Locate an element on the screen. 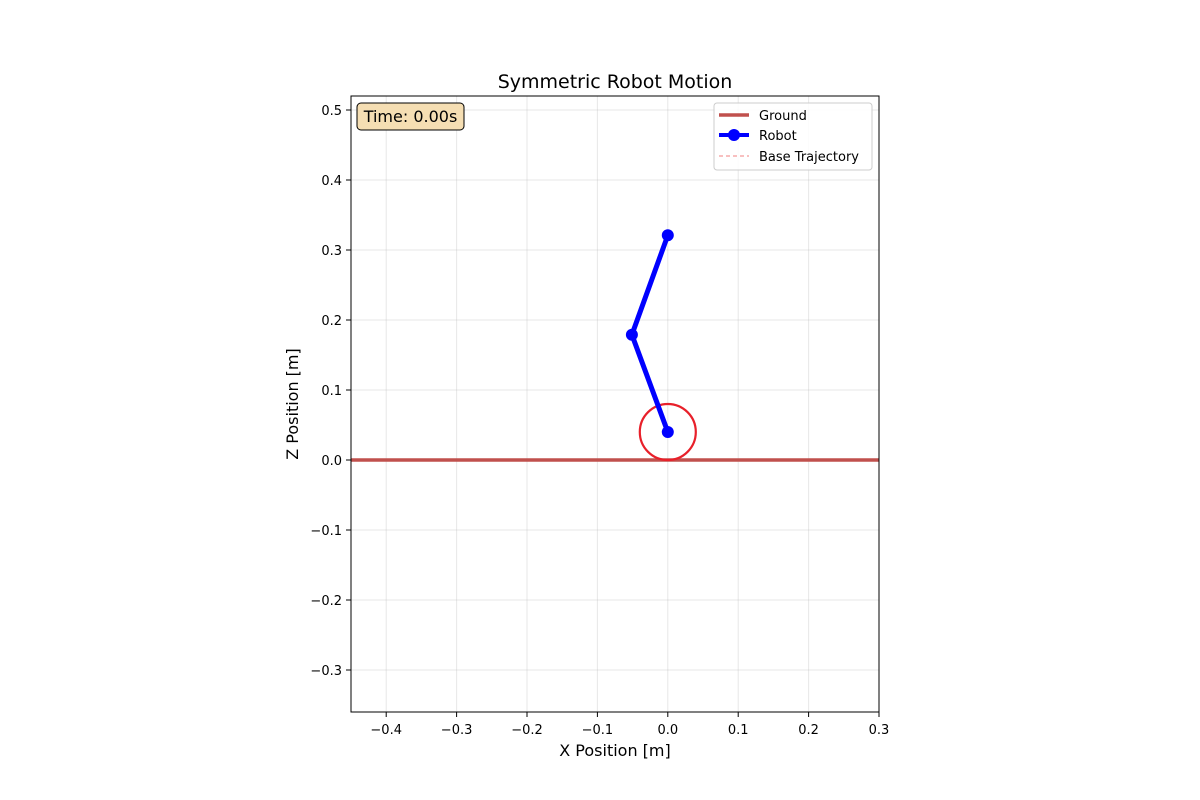  x-tick-label: −0.1 is located at coordinates (598, 730).